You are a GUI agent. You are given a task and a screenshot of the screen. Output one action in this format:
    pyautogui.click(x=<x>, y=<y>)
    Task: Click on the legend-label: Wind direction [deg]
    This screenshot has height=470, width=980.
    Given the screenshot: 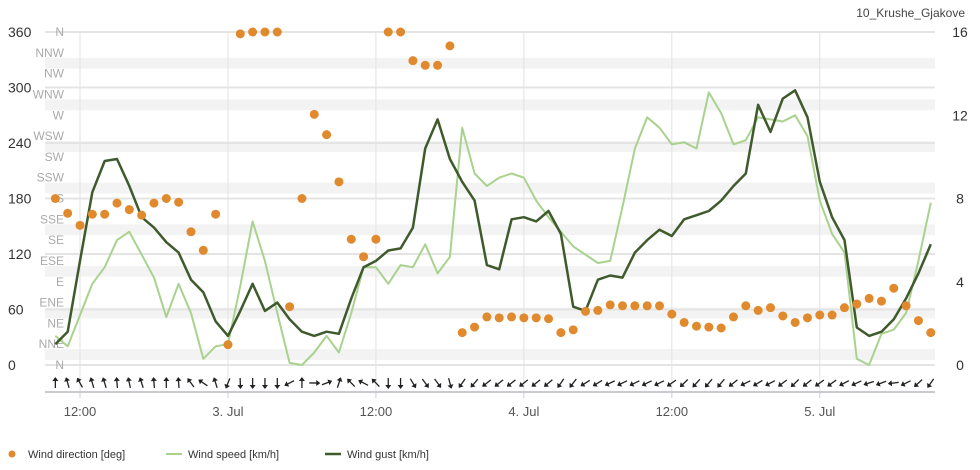 What is the action you would take?
    pyautogui.click(x=76, y=455)
    